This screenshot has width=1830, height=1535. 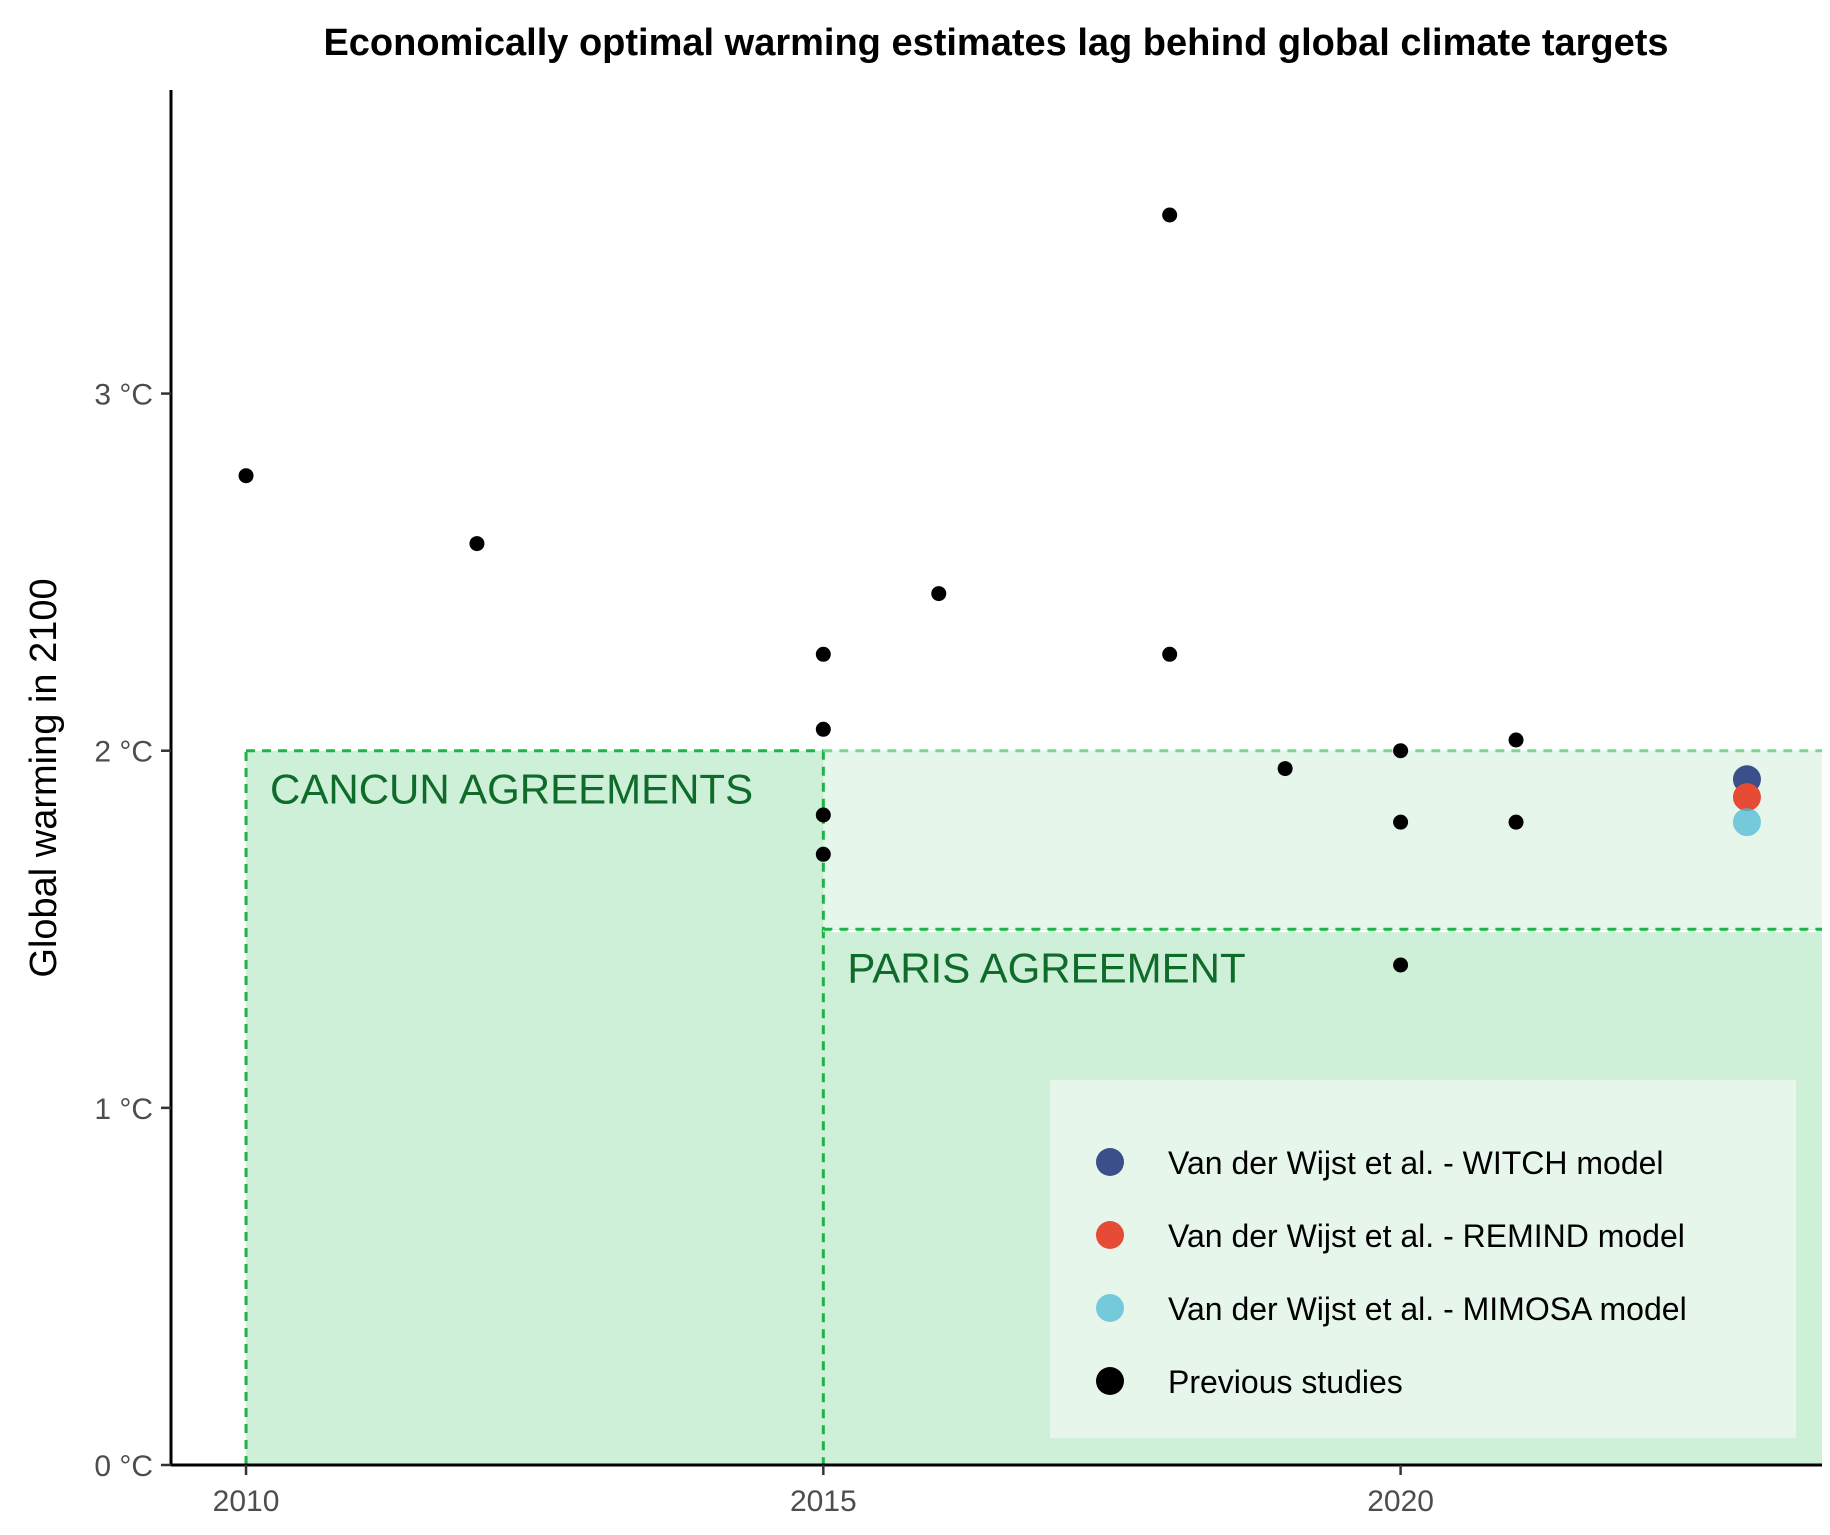 What do you see at coordinates (1400, 1501) in the screenshot?
I see `x-tick-label-2: 2020` at bounding box center [1400, 1501].